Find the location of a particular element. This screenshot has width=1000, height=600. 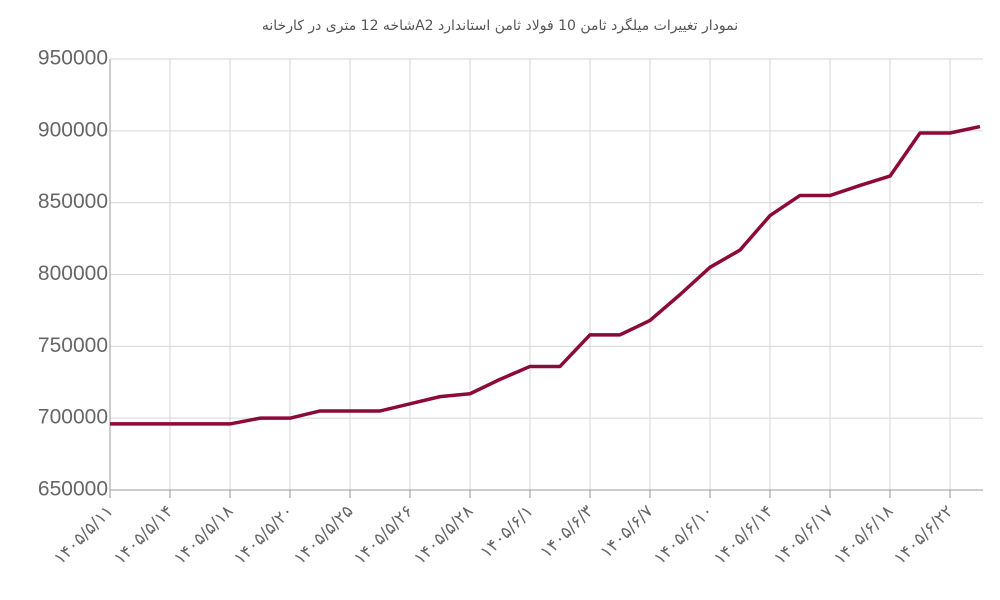

x-tick-label: ۱۴۰۵/۶/۳ is located at coordinates (567, 531).